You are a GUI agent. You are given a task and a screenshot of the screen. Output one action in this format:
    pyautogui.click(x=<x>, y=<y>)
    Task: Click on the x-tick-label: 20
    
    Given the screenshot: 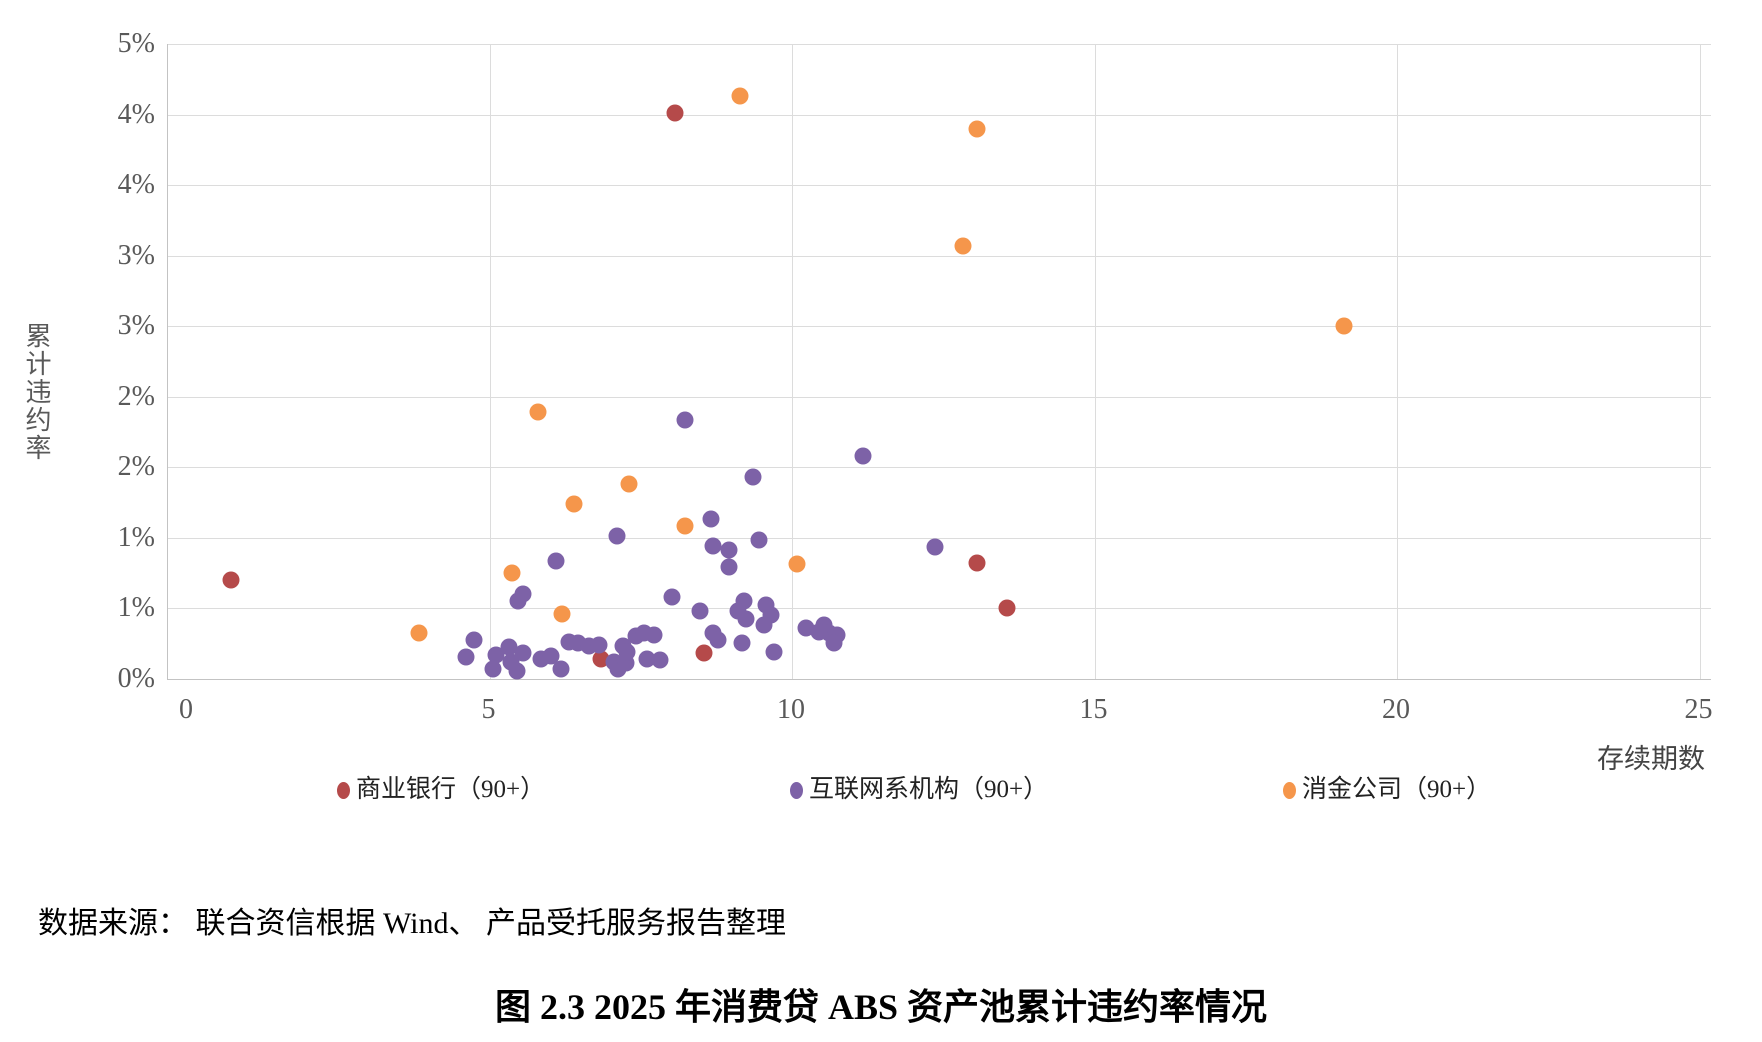 What is the action you would take?
    pyautogui.click(x=1396, y=709)
    